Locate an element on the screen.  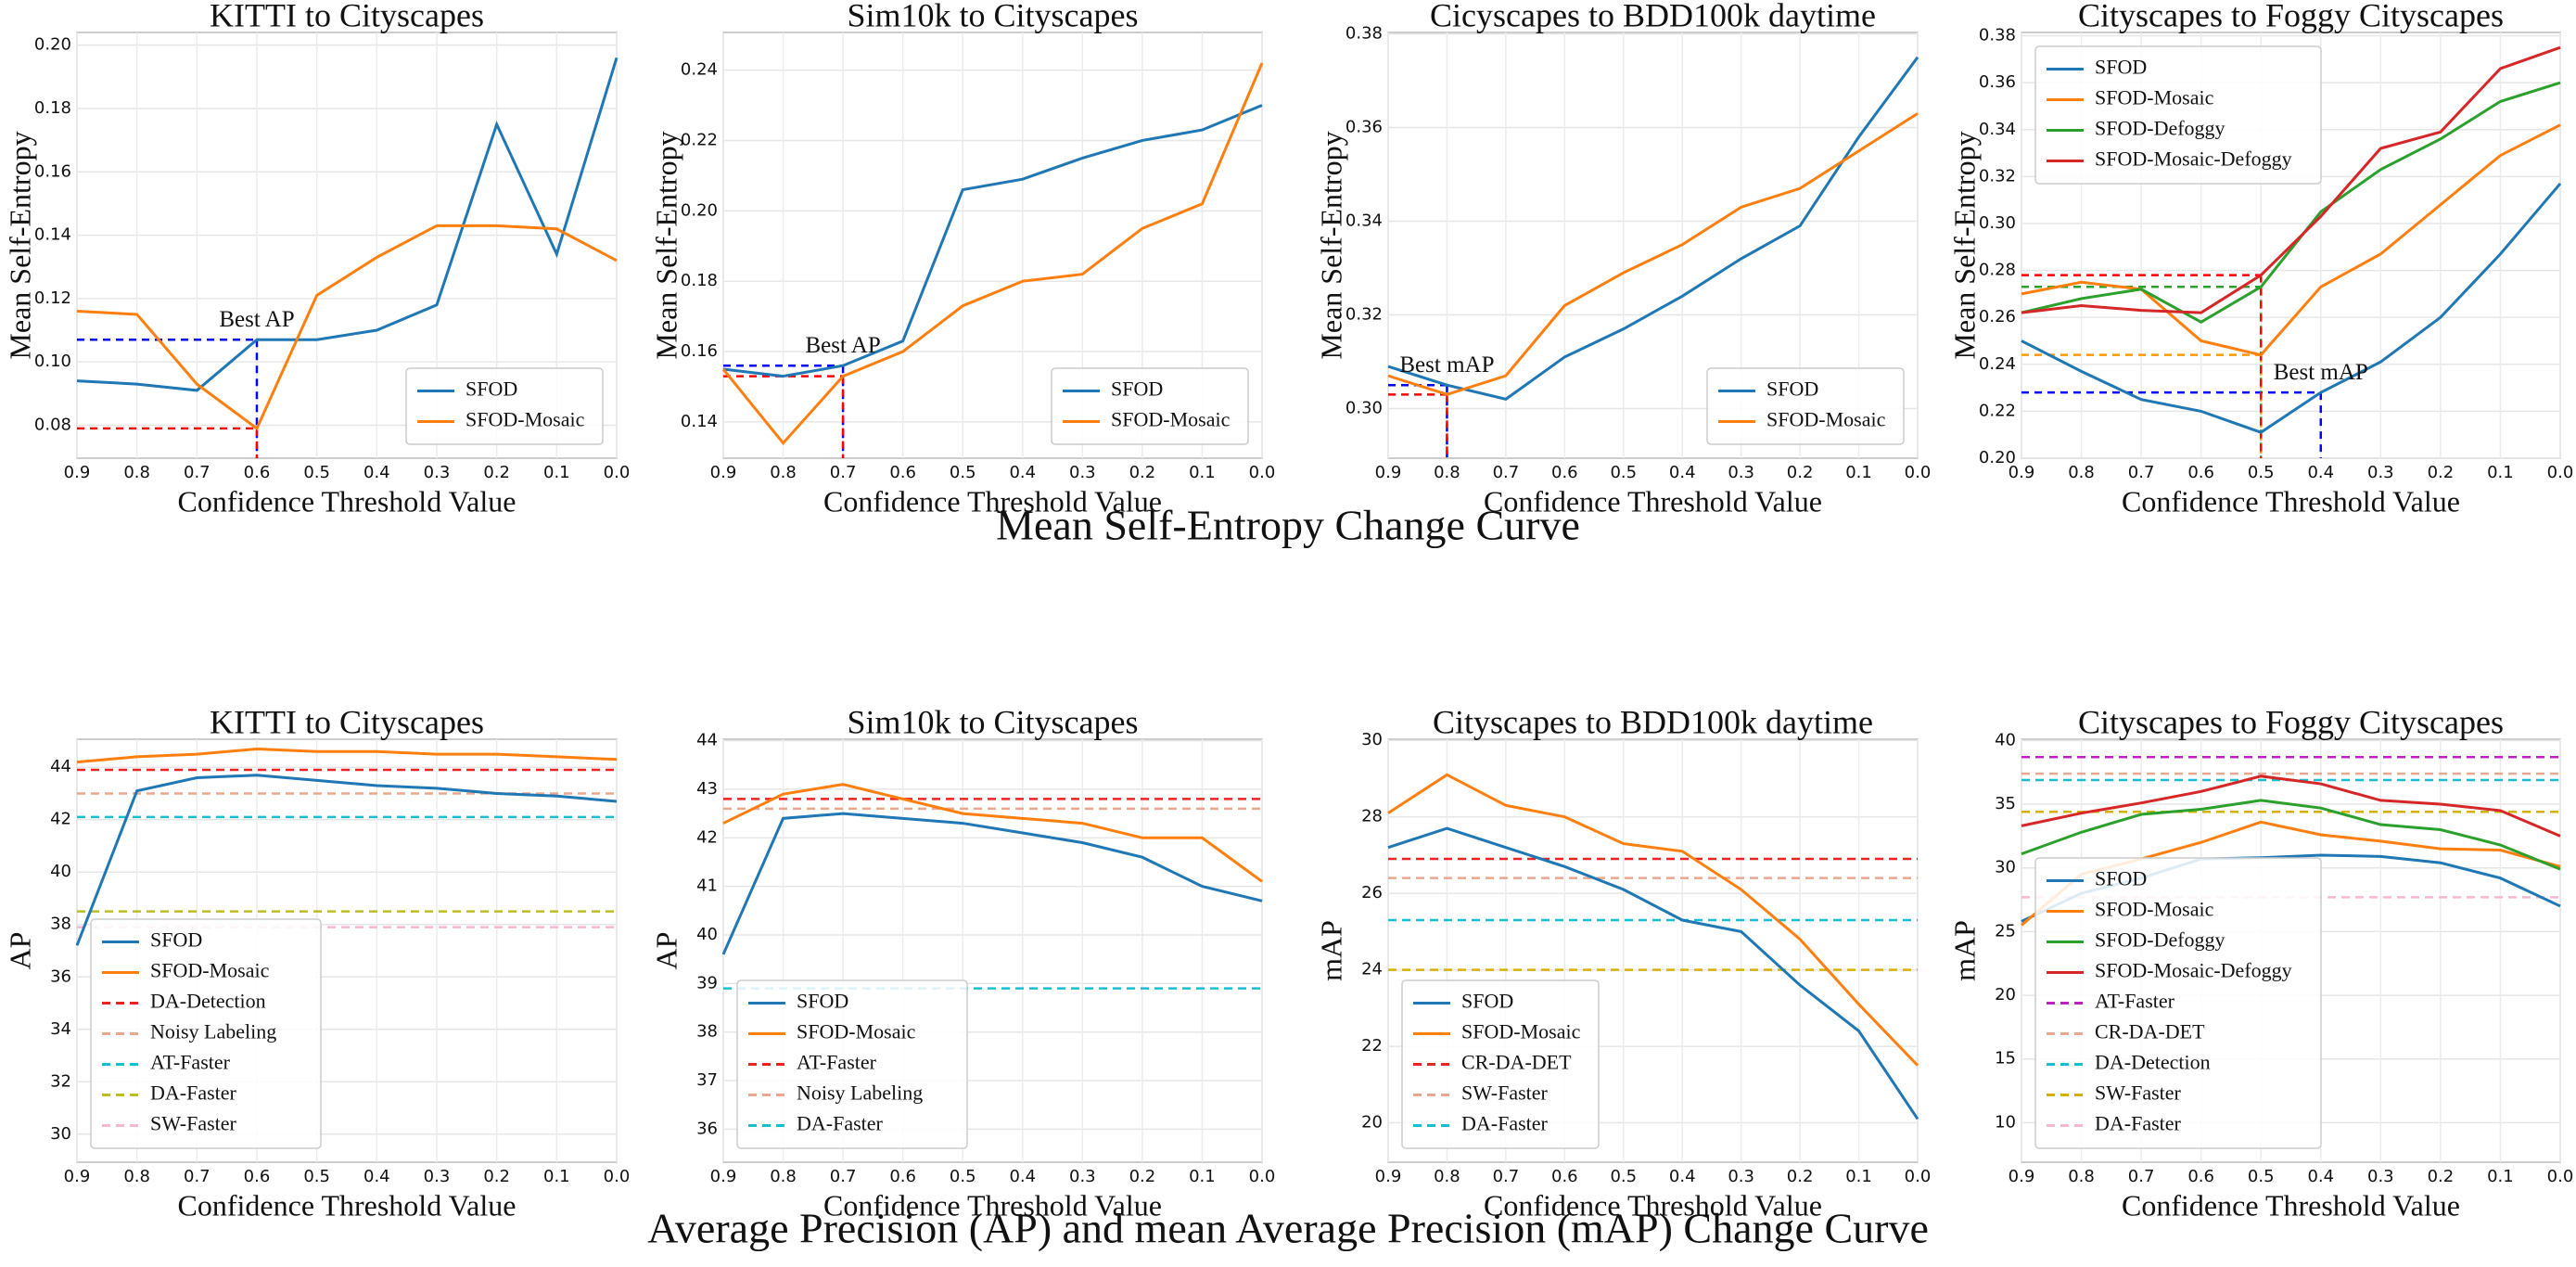
y-tick-label: 35 is located at coordinates (2006, 803).